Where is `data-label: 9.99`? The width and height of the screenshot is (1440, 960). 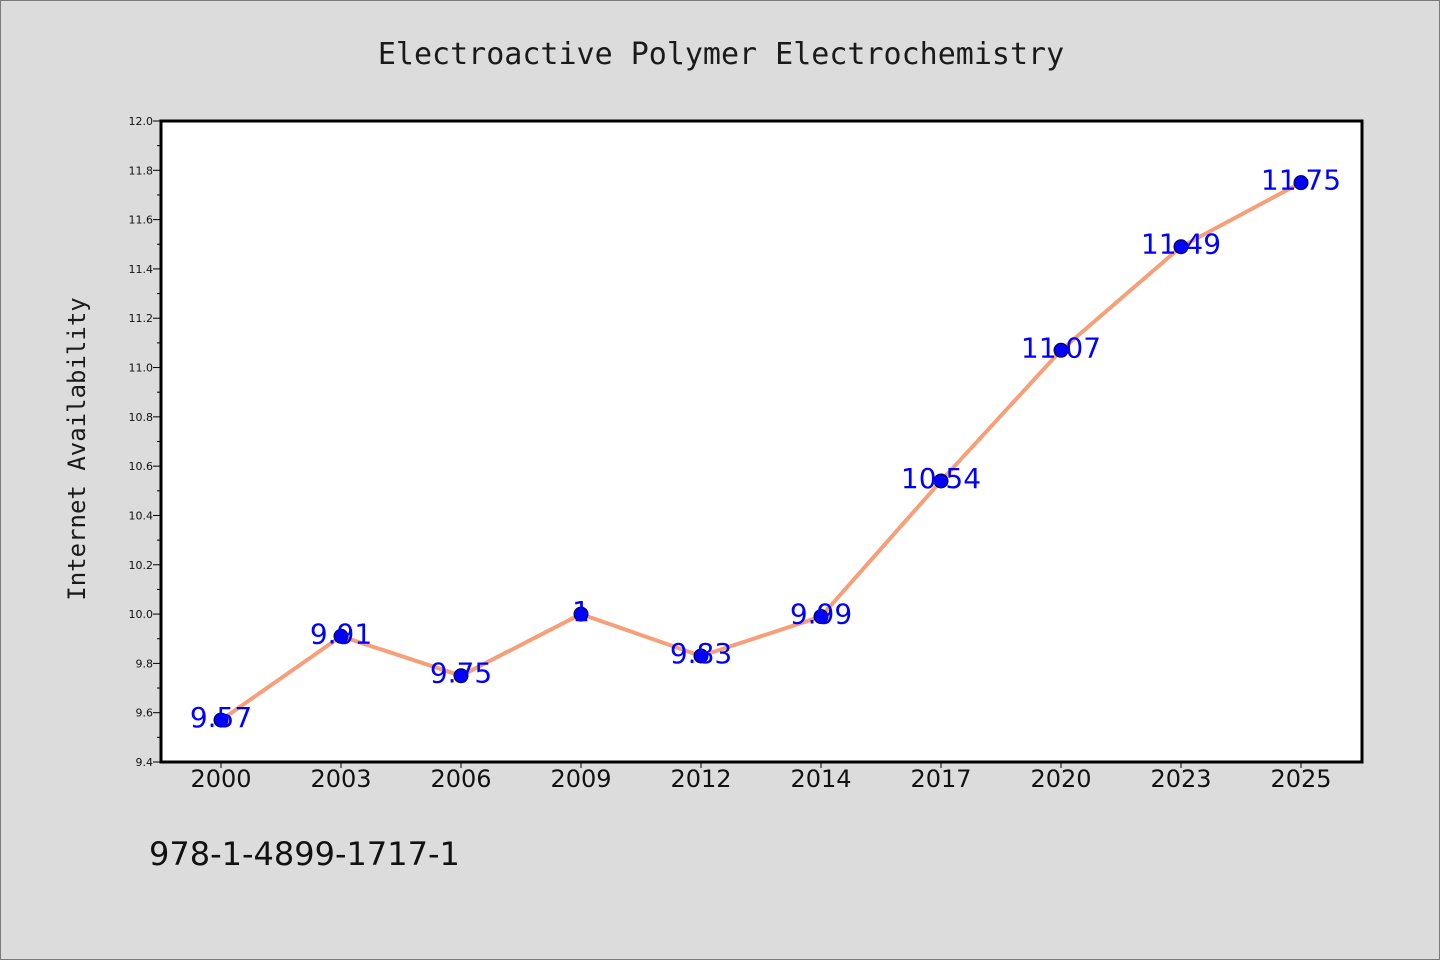
data-label: 9.99 is located at coordinates (821, 614).